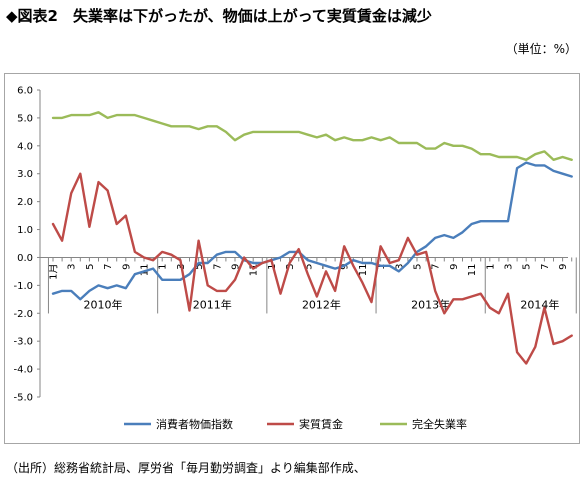 The height and width of the screenshot is (481, 585). I want to click on year-label: 2013年, so click(430, 304).